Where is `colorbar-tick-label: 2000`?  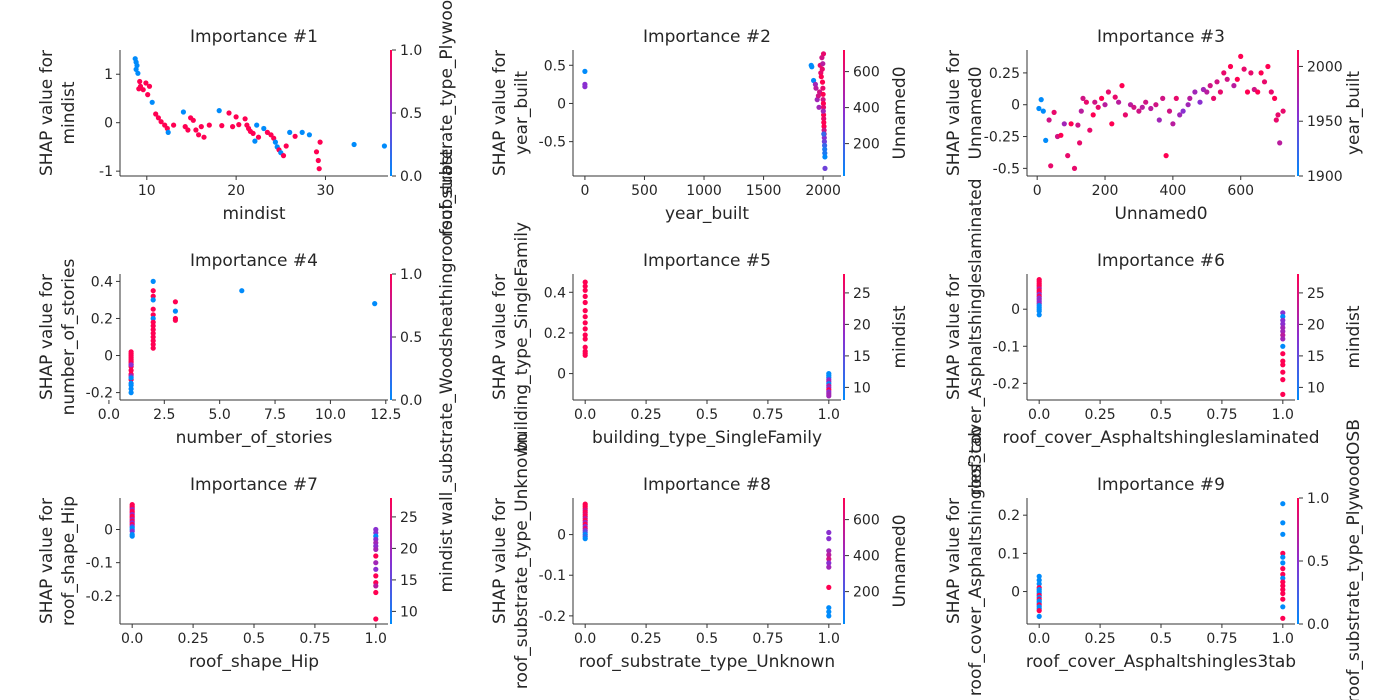
colorbar-tick-label: 2000 is located at coordinates (1325, 67).